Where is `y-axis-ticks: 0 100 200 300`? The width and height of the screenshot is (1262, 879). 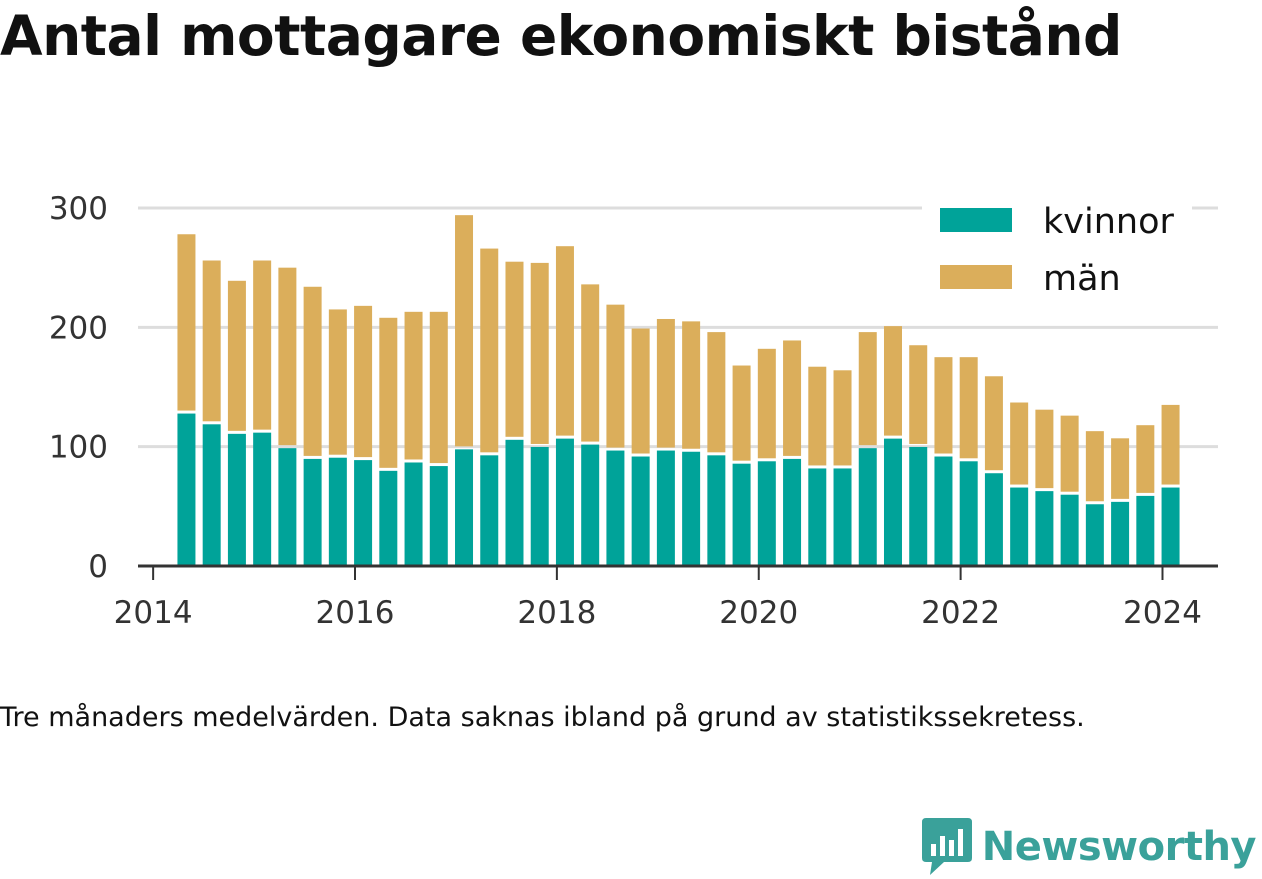
y-axis-ticks: 0 100 200 300 is located at coordinates (78, 388).